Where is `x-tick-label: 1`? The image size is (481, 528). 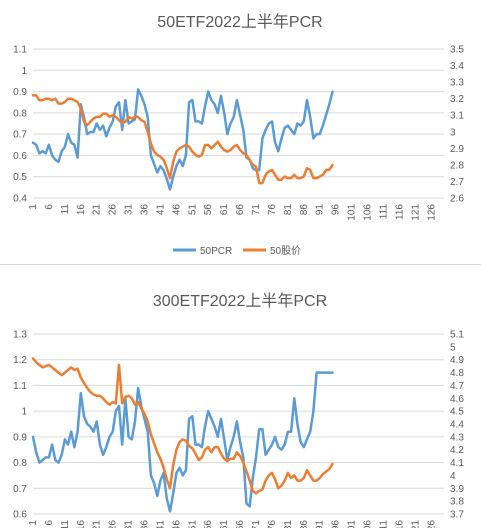 x-tick-label: 1 is located at coordinates (33, 523).